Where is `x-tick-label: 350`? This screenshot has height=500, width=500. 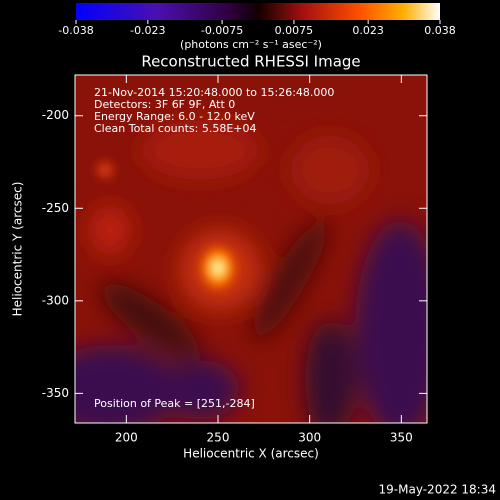
x-tick-label: 350 is located at coordinates (401, 438).